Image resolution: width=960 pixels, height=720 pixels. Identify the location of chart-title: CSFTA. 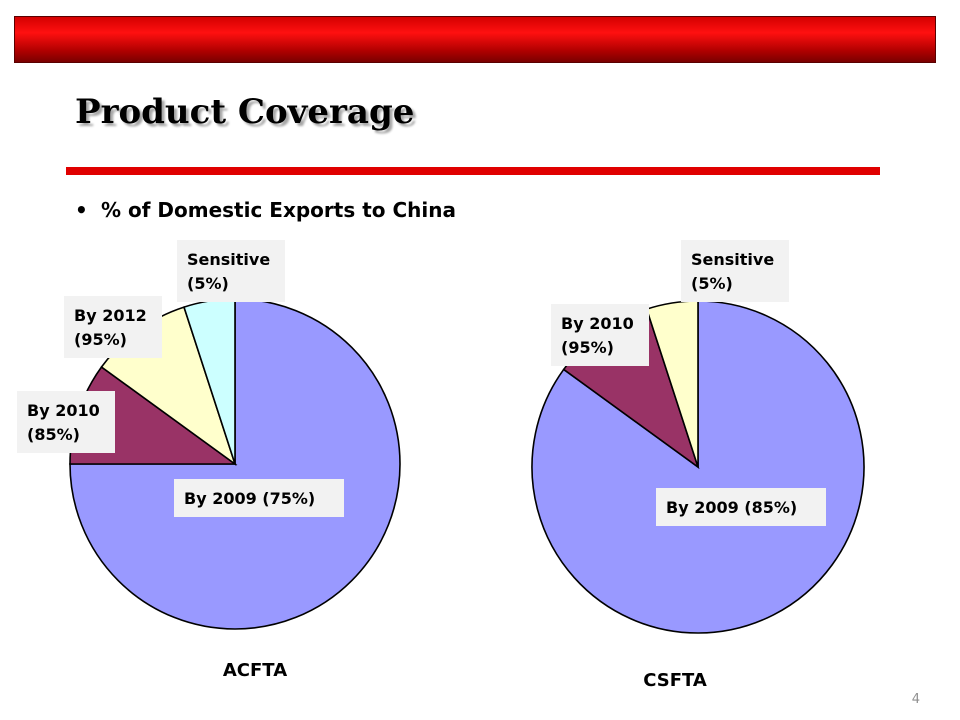
(675, 680).